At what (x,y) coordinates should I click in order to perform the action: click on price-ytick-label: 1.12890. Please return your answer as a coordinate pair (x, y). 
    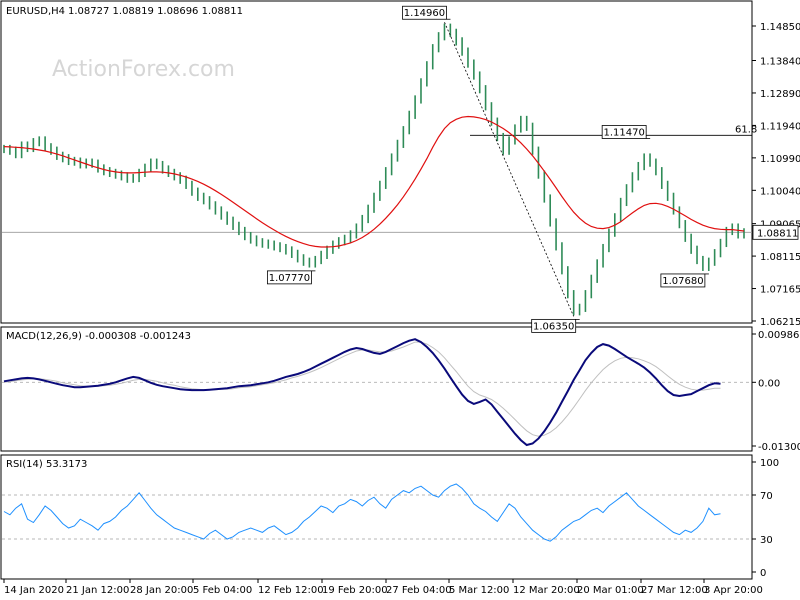
    Looking at the image, I should click on (780, 94).